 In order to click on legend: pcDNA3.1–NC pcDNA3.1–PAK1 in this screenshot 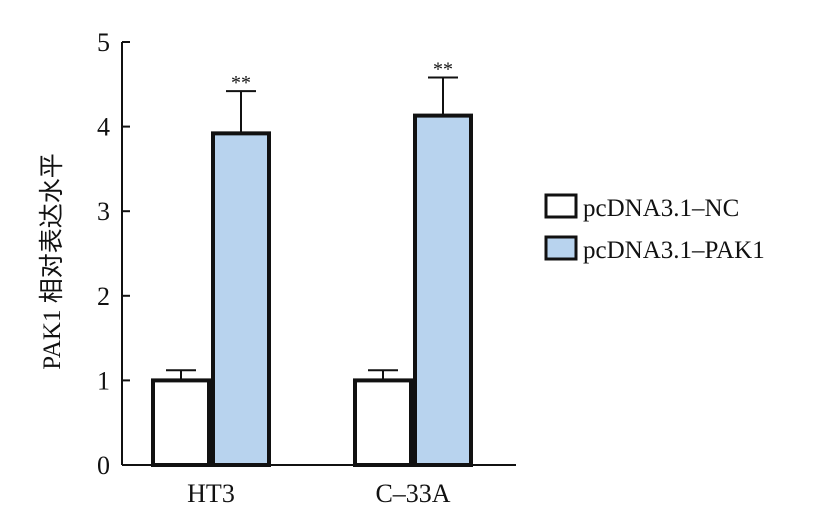, I will do `click(654, 228)`.